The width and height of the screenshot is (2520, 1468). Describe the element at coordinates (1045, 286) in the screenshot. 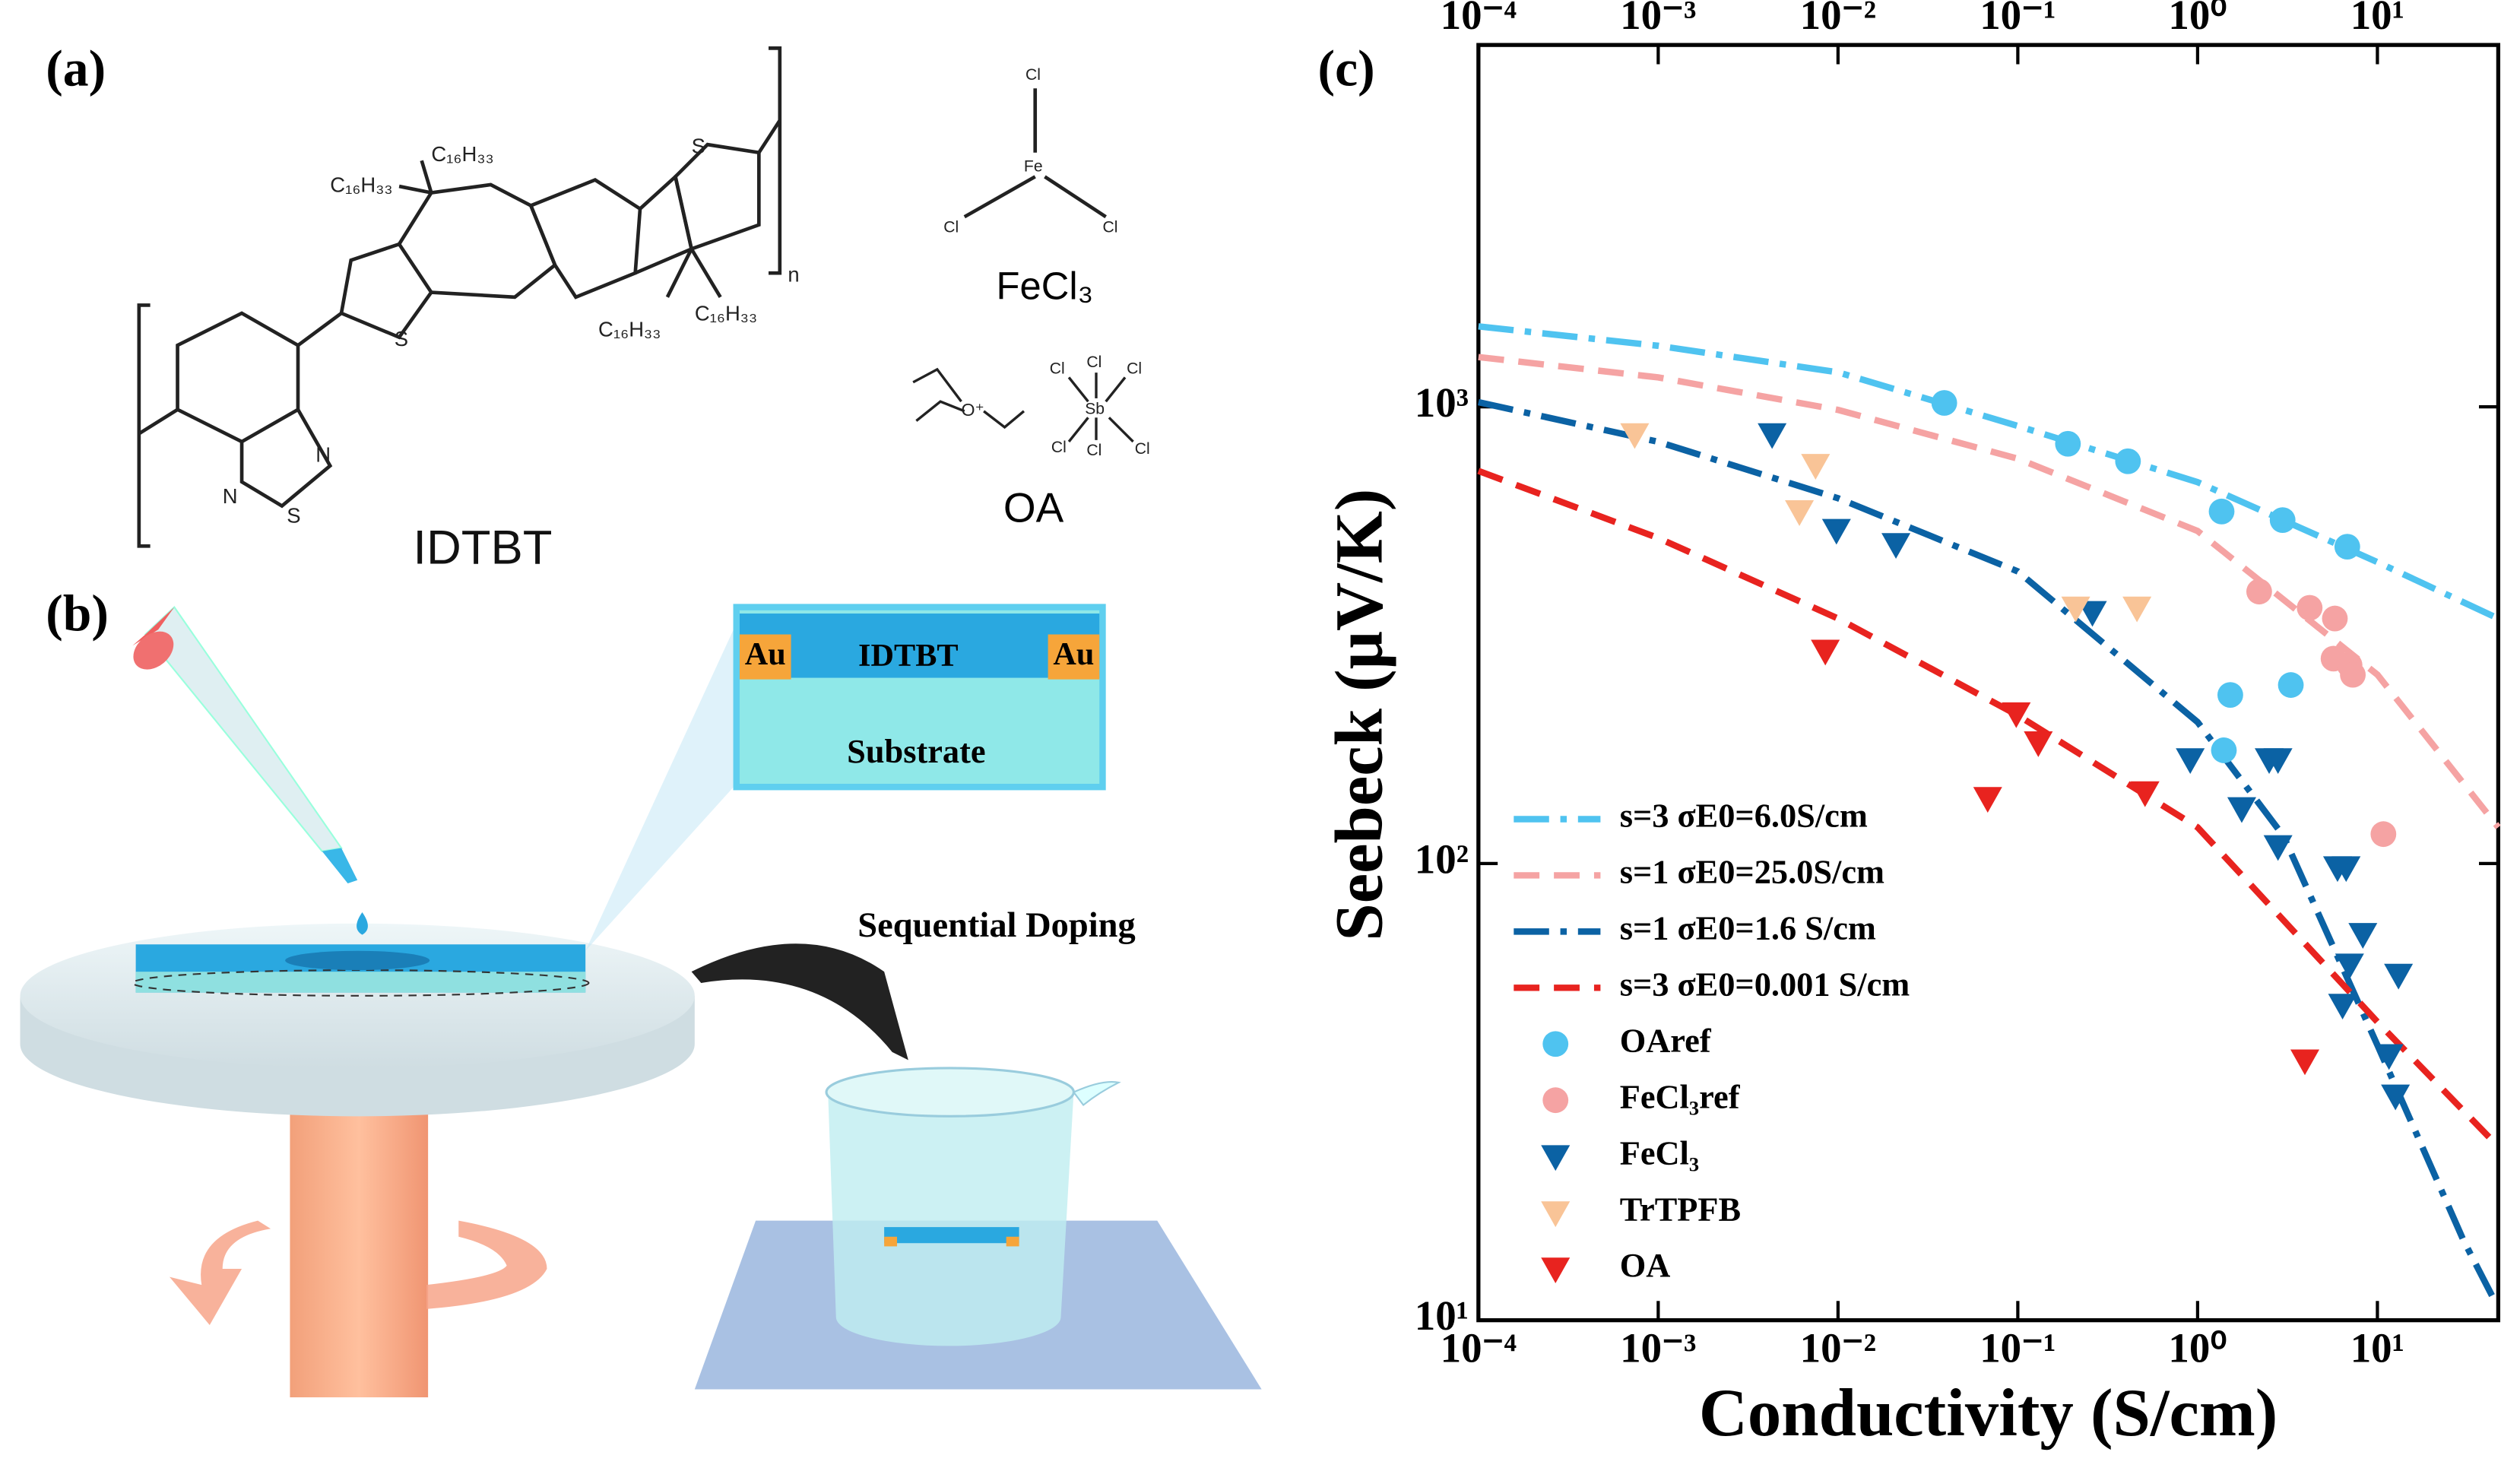

I see `compound-name: FeCl₃` at that location.